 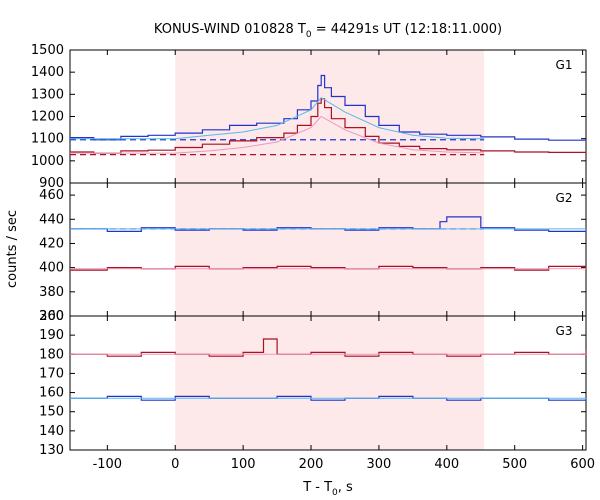 I want to click on panel-g3-y-tick-label: 200, so click(x=51, y=316).